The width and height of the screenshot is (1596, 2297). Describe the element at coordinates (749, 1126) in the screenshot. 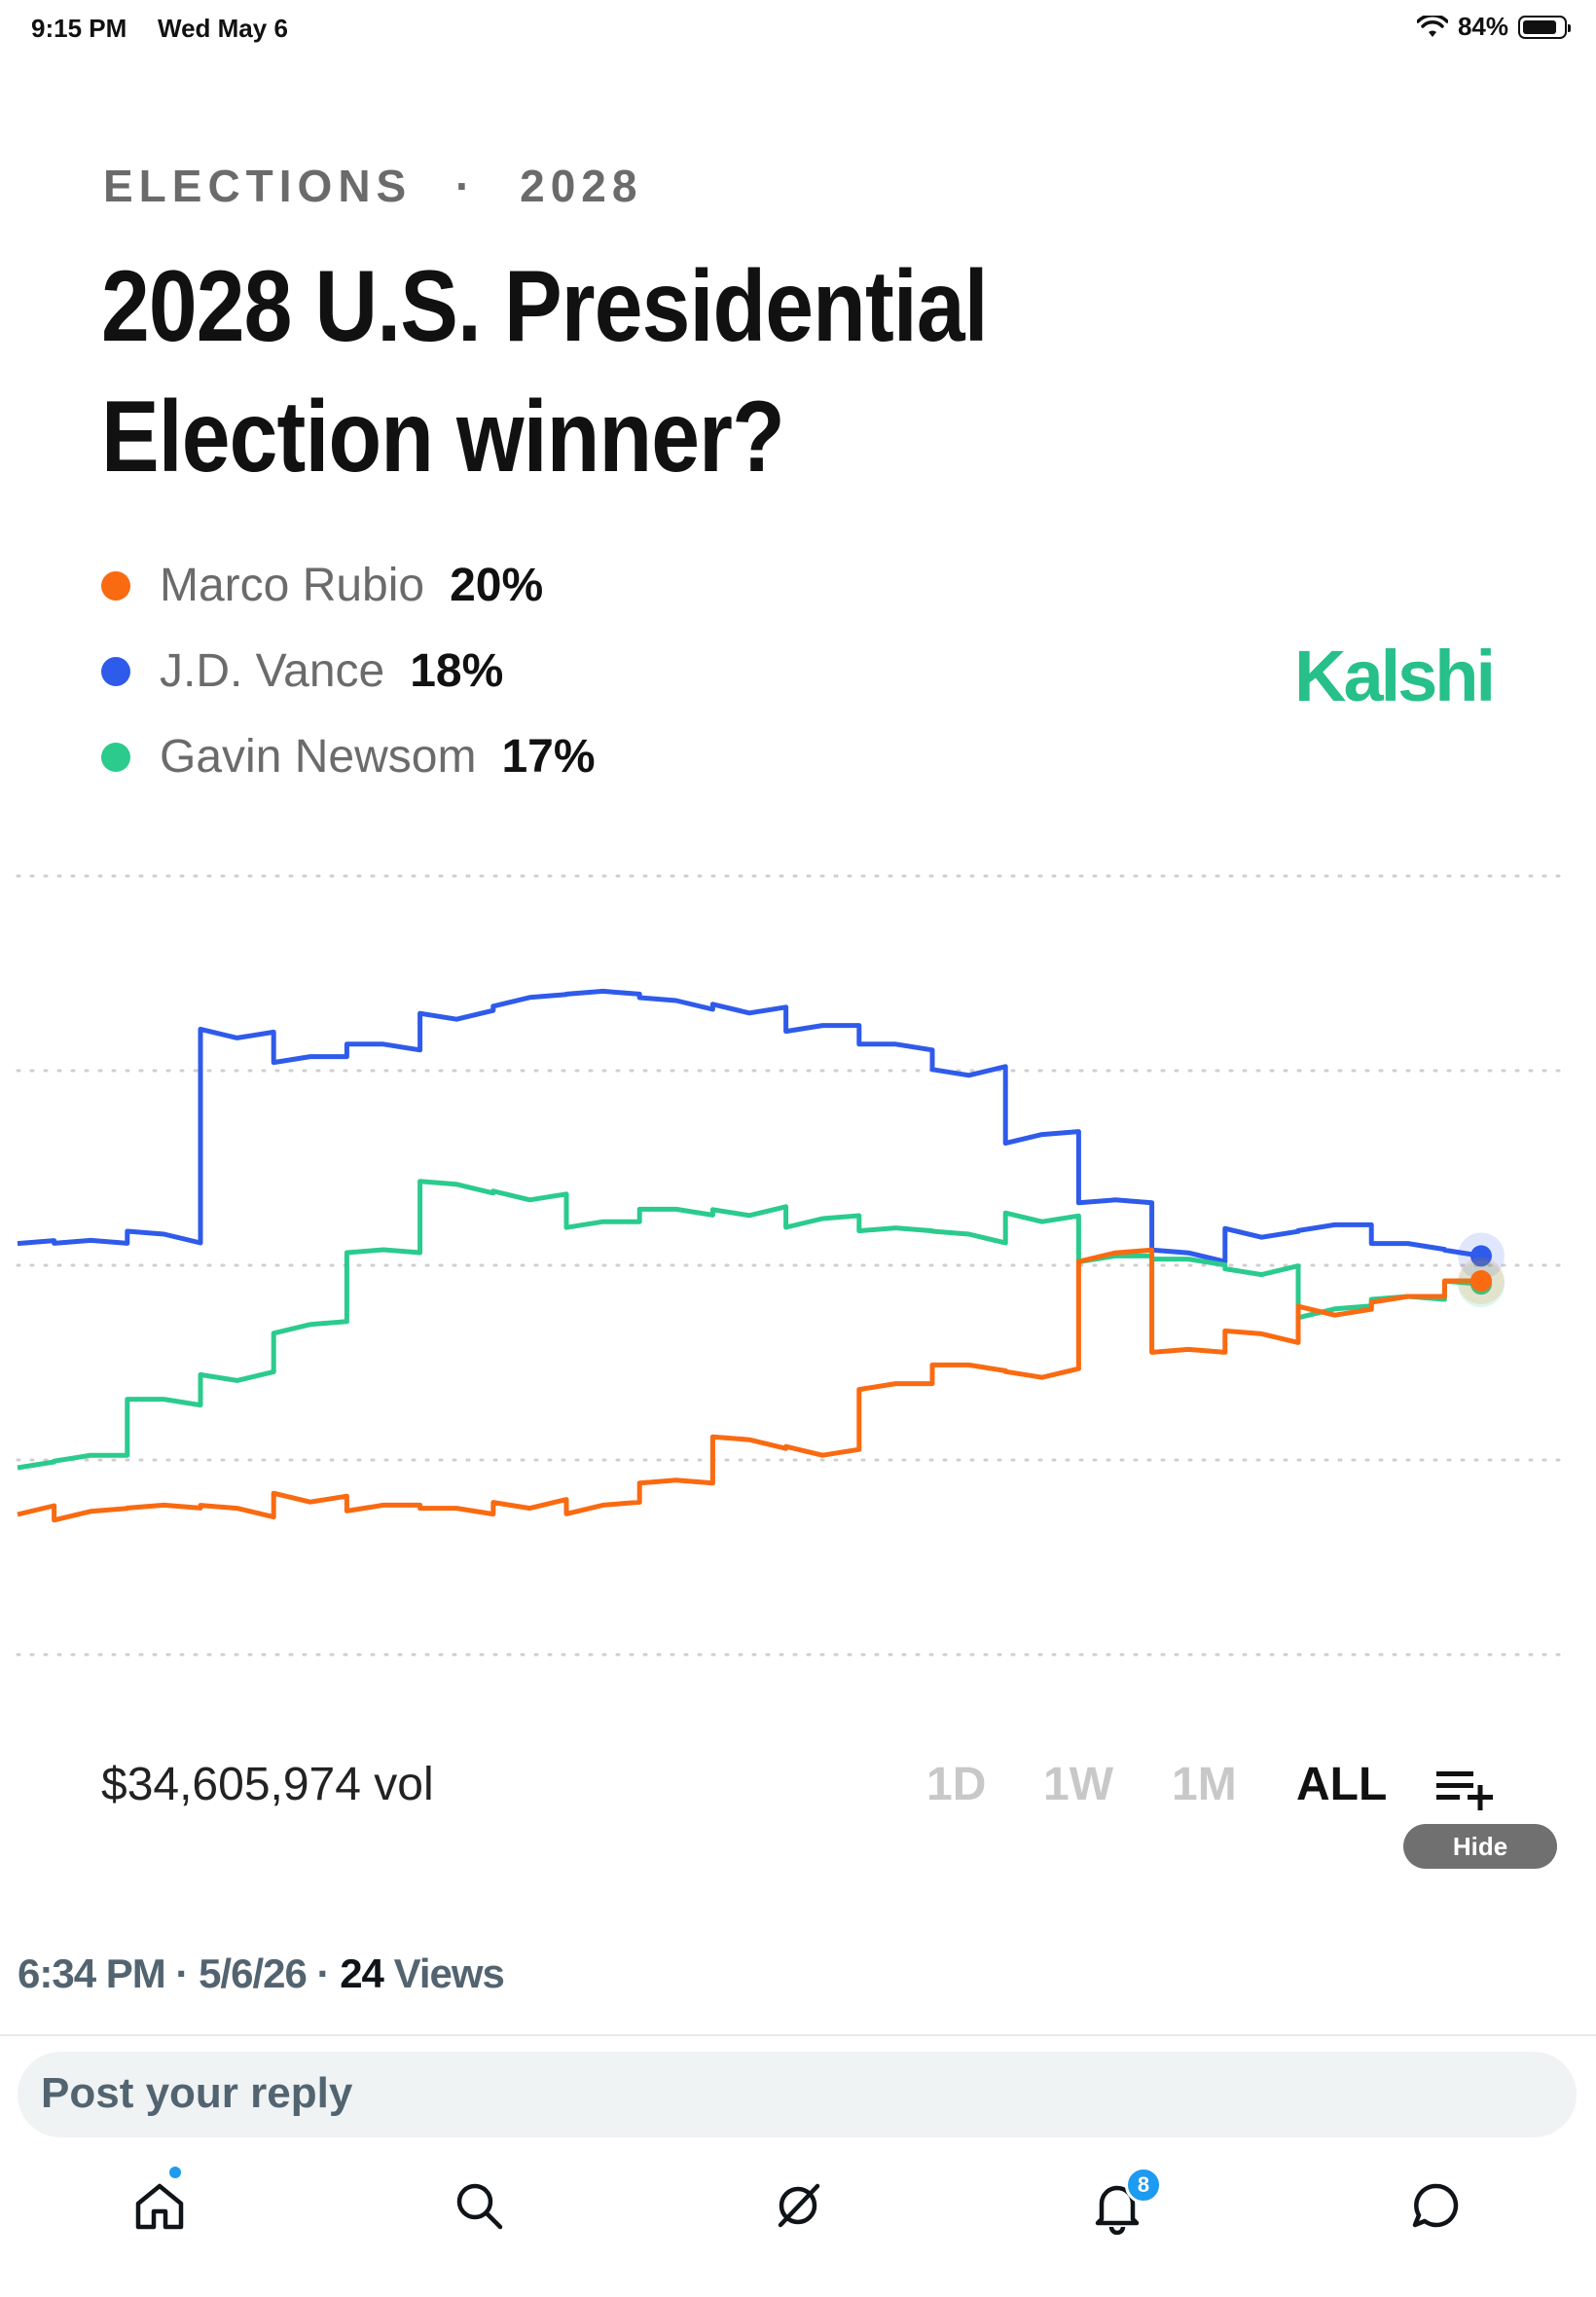

I see `series-line-j-d-vance` at that location.